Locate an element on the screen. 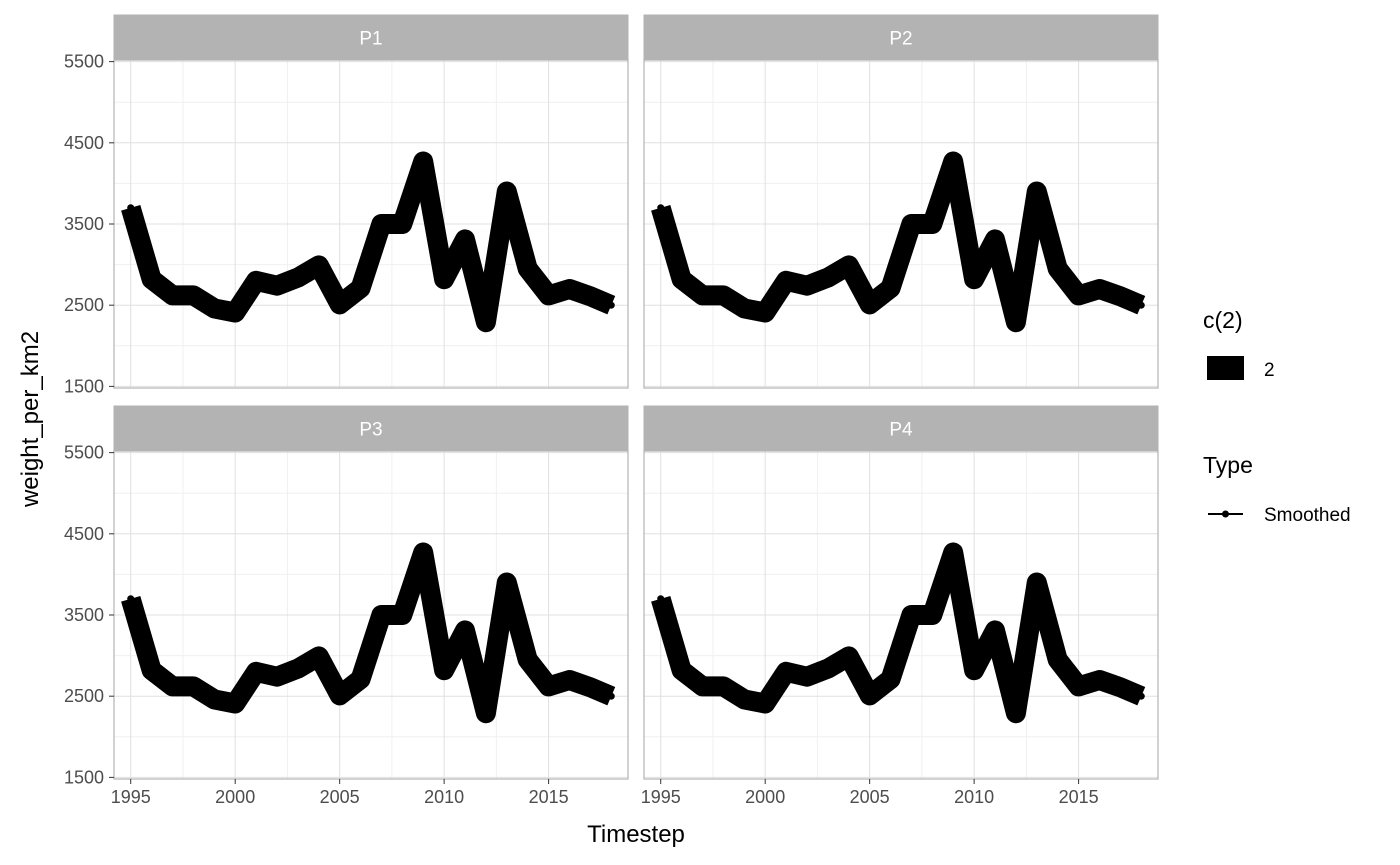  legend-label-color: 2 is located at coordinates (1269, 370).